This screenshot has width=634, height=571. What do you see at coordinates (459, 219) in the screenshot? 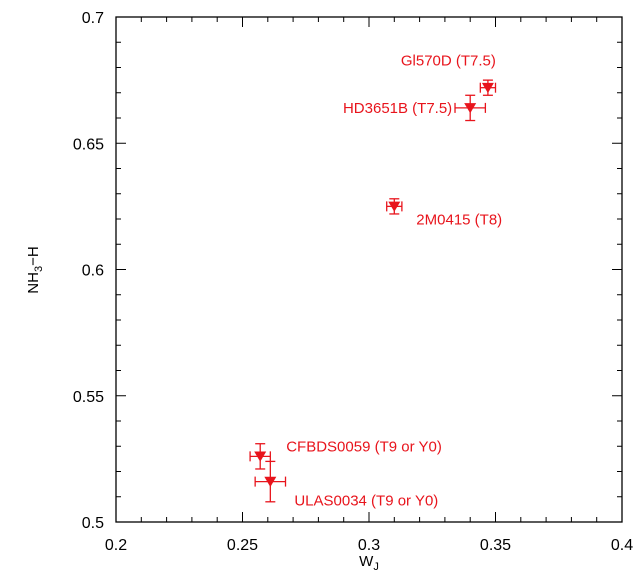
I see `point-label: 2M0415 (T8)` at bounding box center [459, 219].